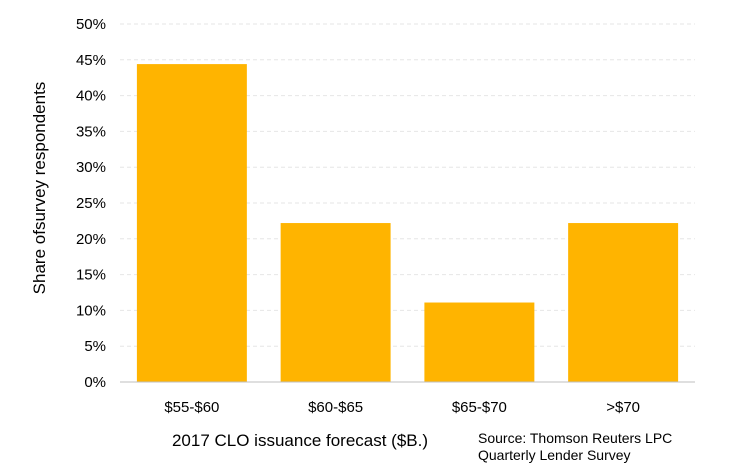  I want to click on y-tick-label: 45%, so click(91, 60).